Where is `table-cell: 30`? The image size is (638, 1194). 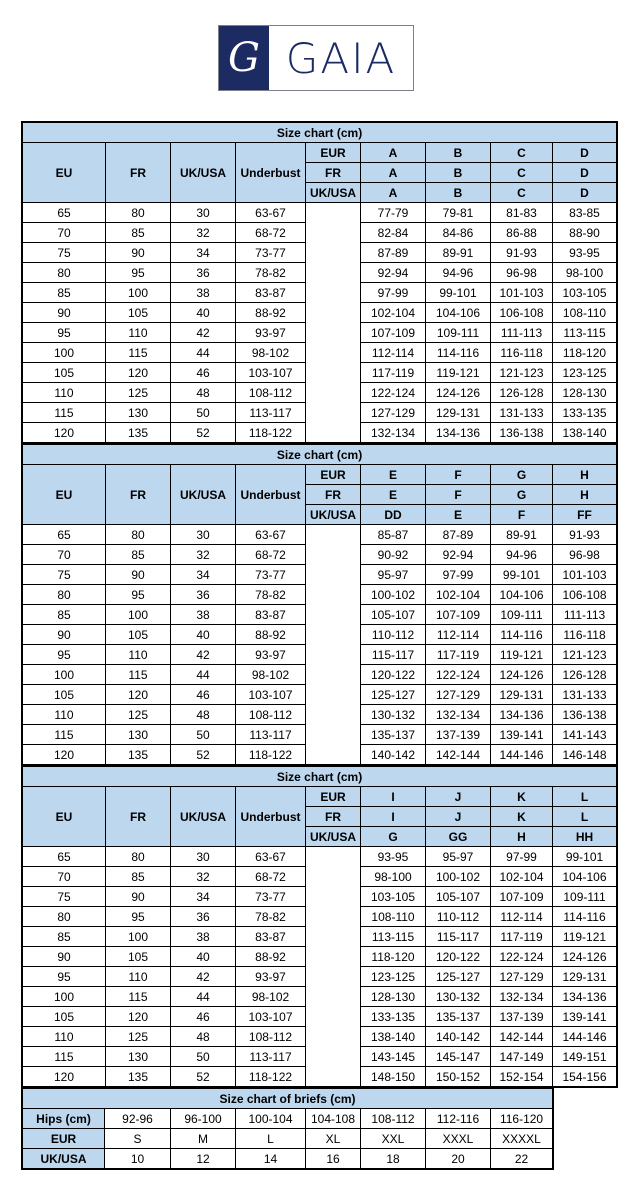 table-cell: 30 is located at coordinates (203, 534).